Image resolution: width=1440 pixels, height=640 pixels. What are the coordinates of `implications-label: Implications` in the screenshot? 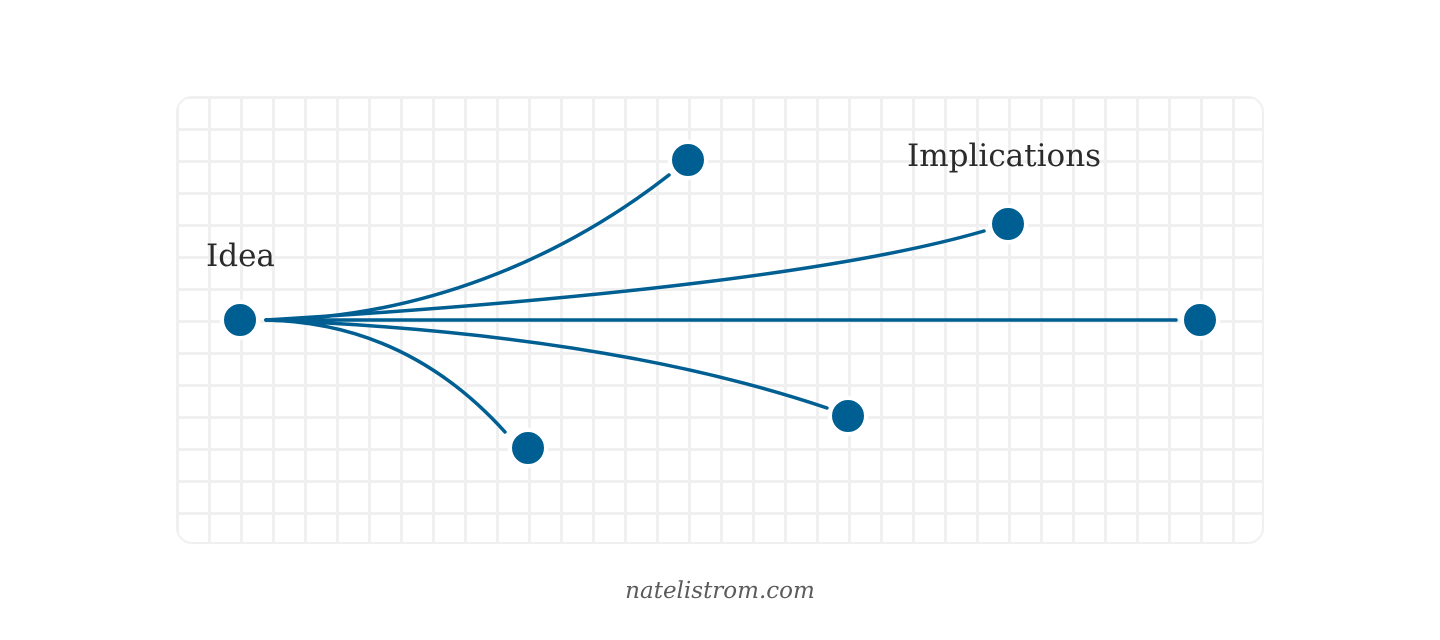 It's located at (1004, 156).